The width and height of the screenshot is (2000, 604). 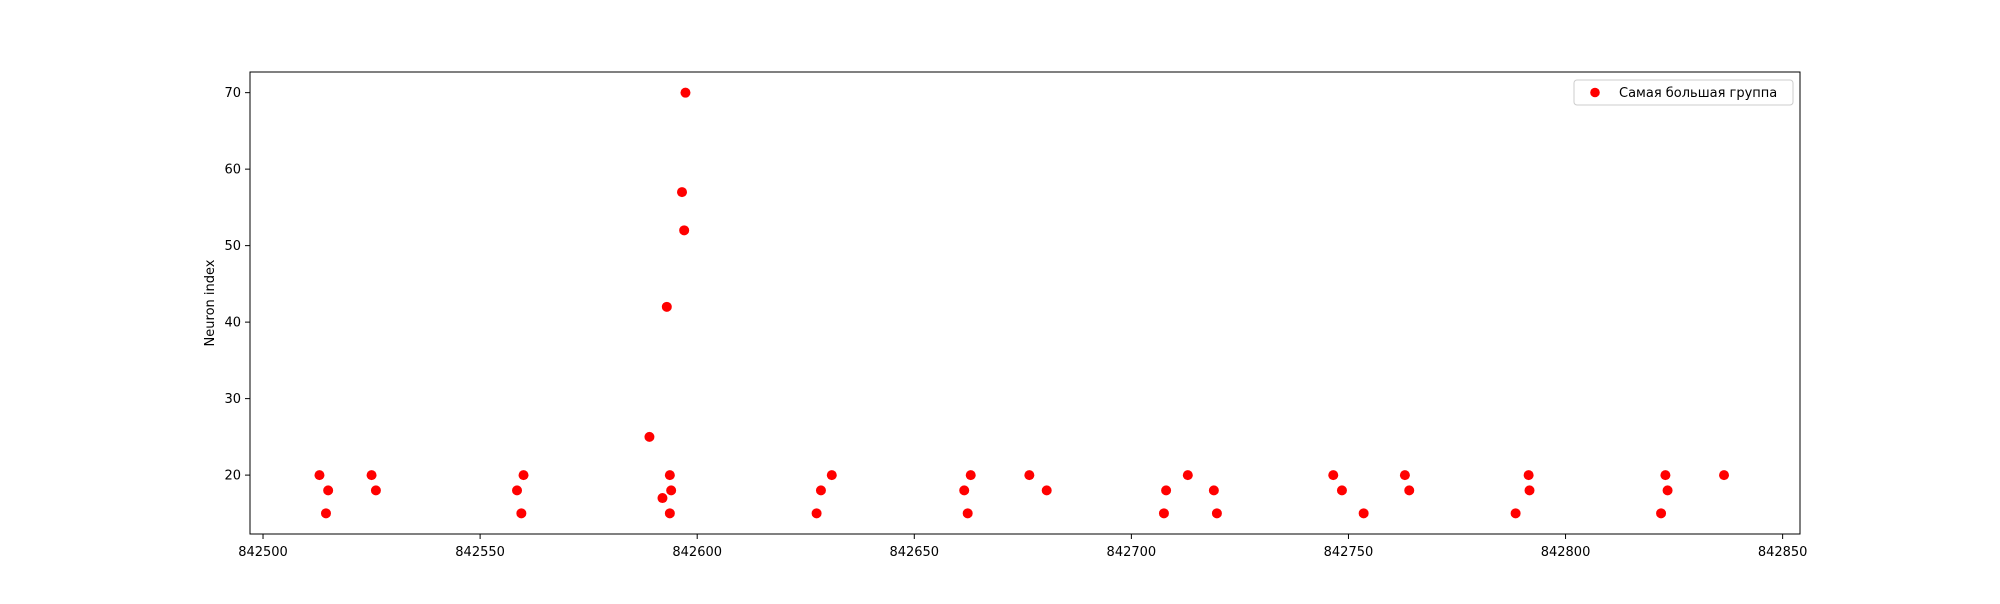 What do you see at coordinates (1132, 552) in the screenshot?
I see `x-tick-label: 842700` at bounding box center [1132, 552].